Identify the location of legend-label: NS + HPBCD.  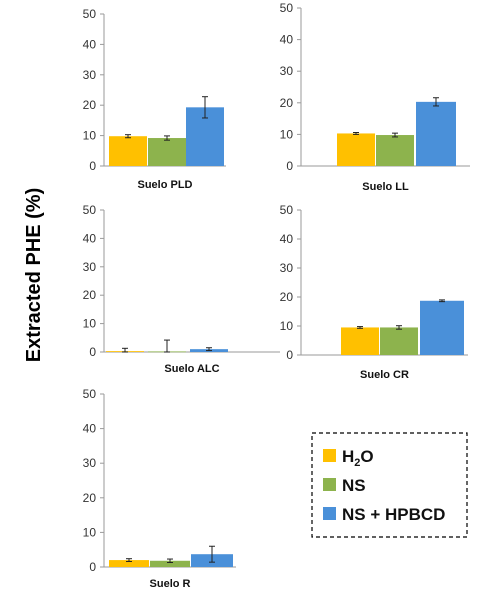
(393, 514).